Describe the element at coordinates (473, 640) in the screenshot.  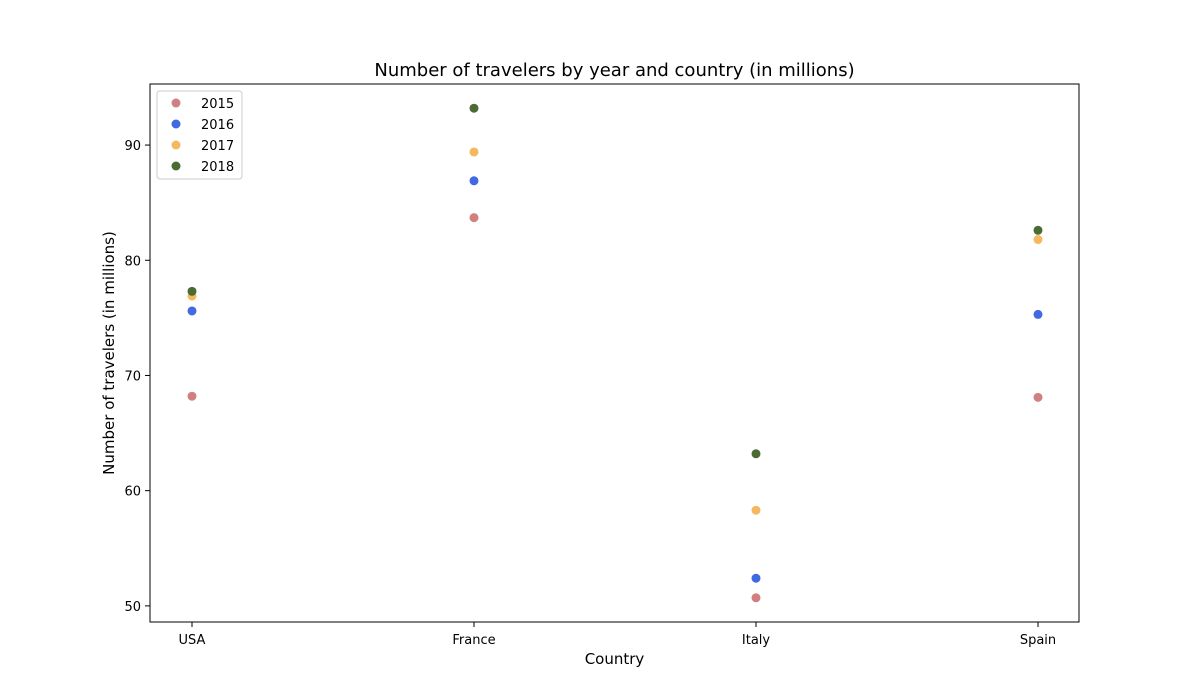
I see `x-tick-label: France` at that location.